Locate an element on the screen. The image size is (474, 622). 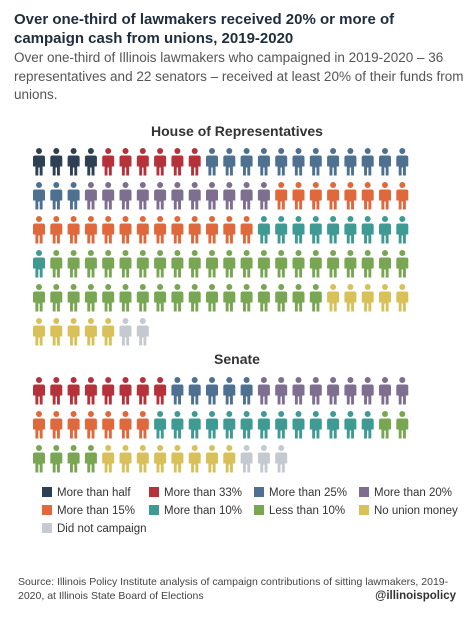
legend-label: More than 25% is located at coordinates (308, 493).